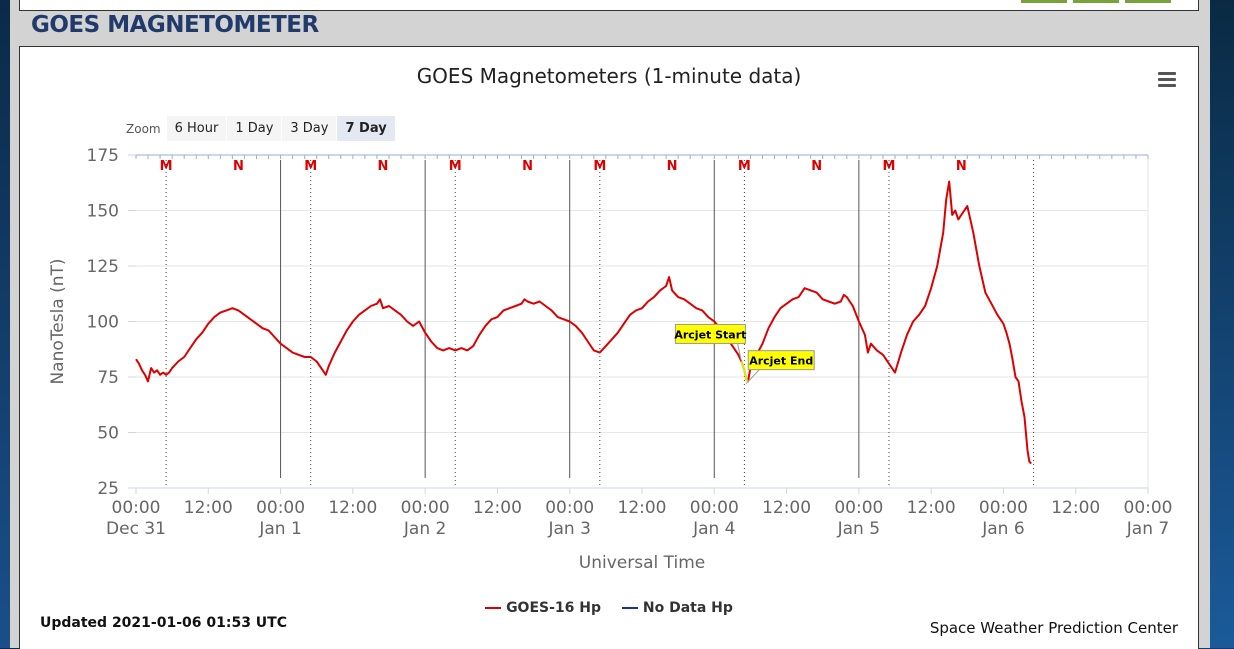 This screenshot has height=649, width=1234. What do you see at coordinates (366, 128) in the screenshot?
I see `zoom-7-day-button: 7 Day` at bounding box center [366, 128].